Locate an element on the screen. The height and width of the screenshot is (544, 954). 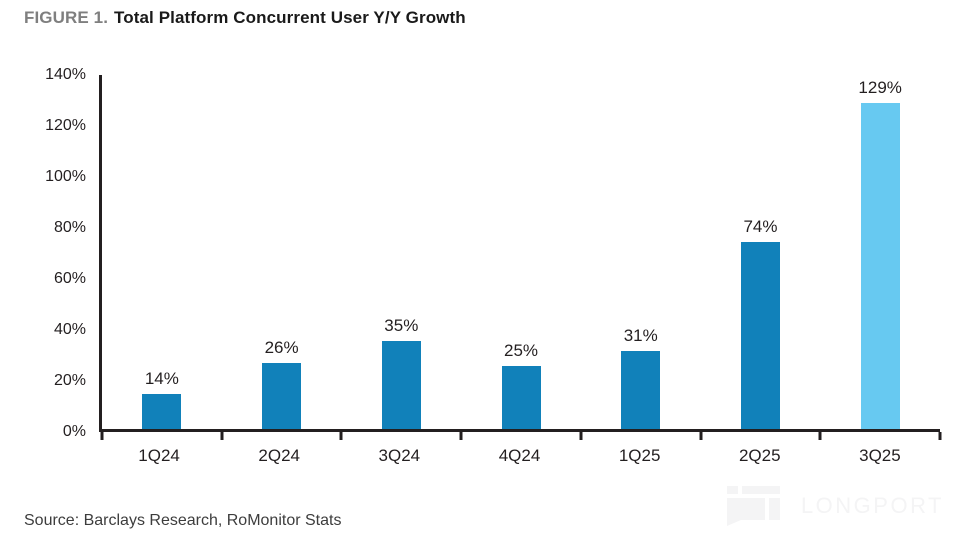
bar-value-label: 35% is located at coordinates (401, 325).